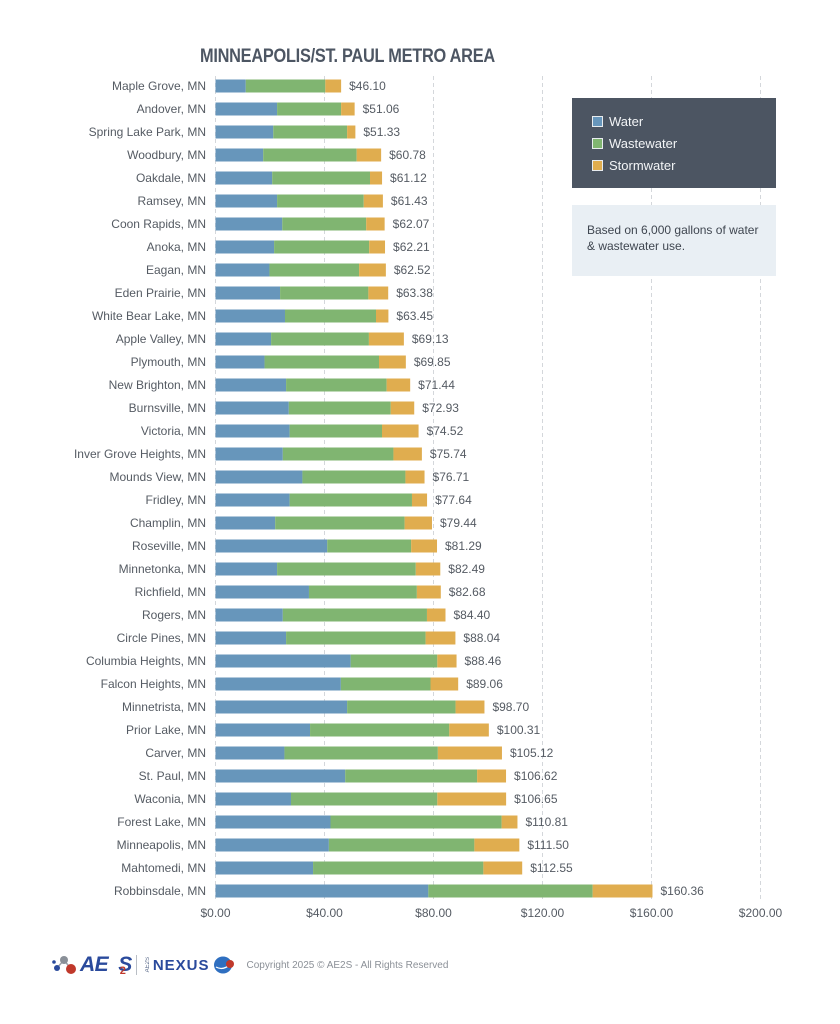  I want to click on total-label: $106.65, so click(536, 799).